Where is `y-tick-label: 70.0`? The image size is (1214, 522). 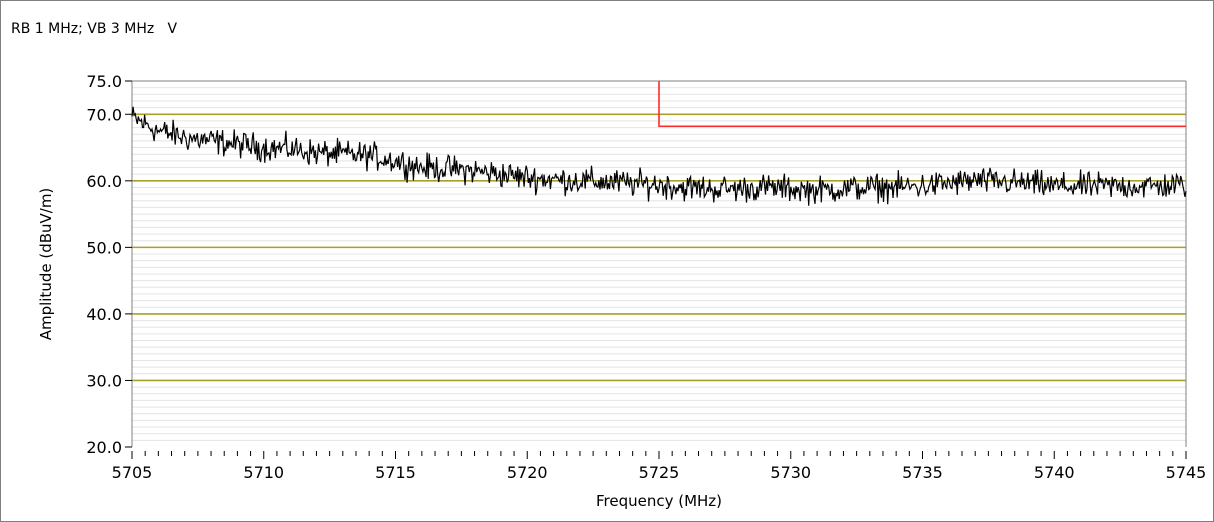 y-tick-label: 70.0 is located at coordinates (104, 114).